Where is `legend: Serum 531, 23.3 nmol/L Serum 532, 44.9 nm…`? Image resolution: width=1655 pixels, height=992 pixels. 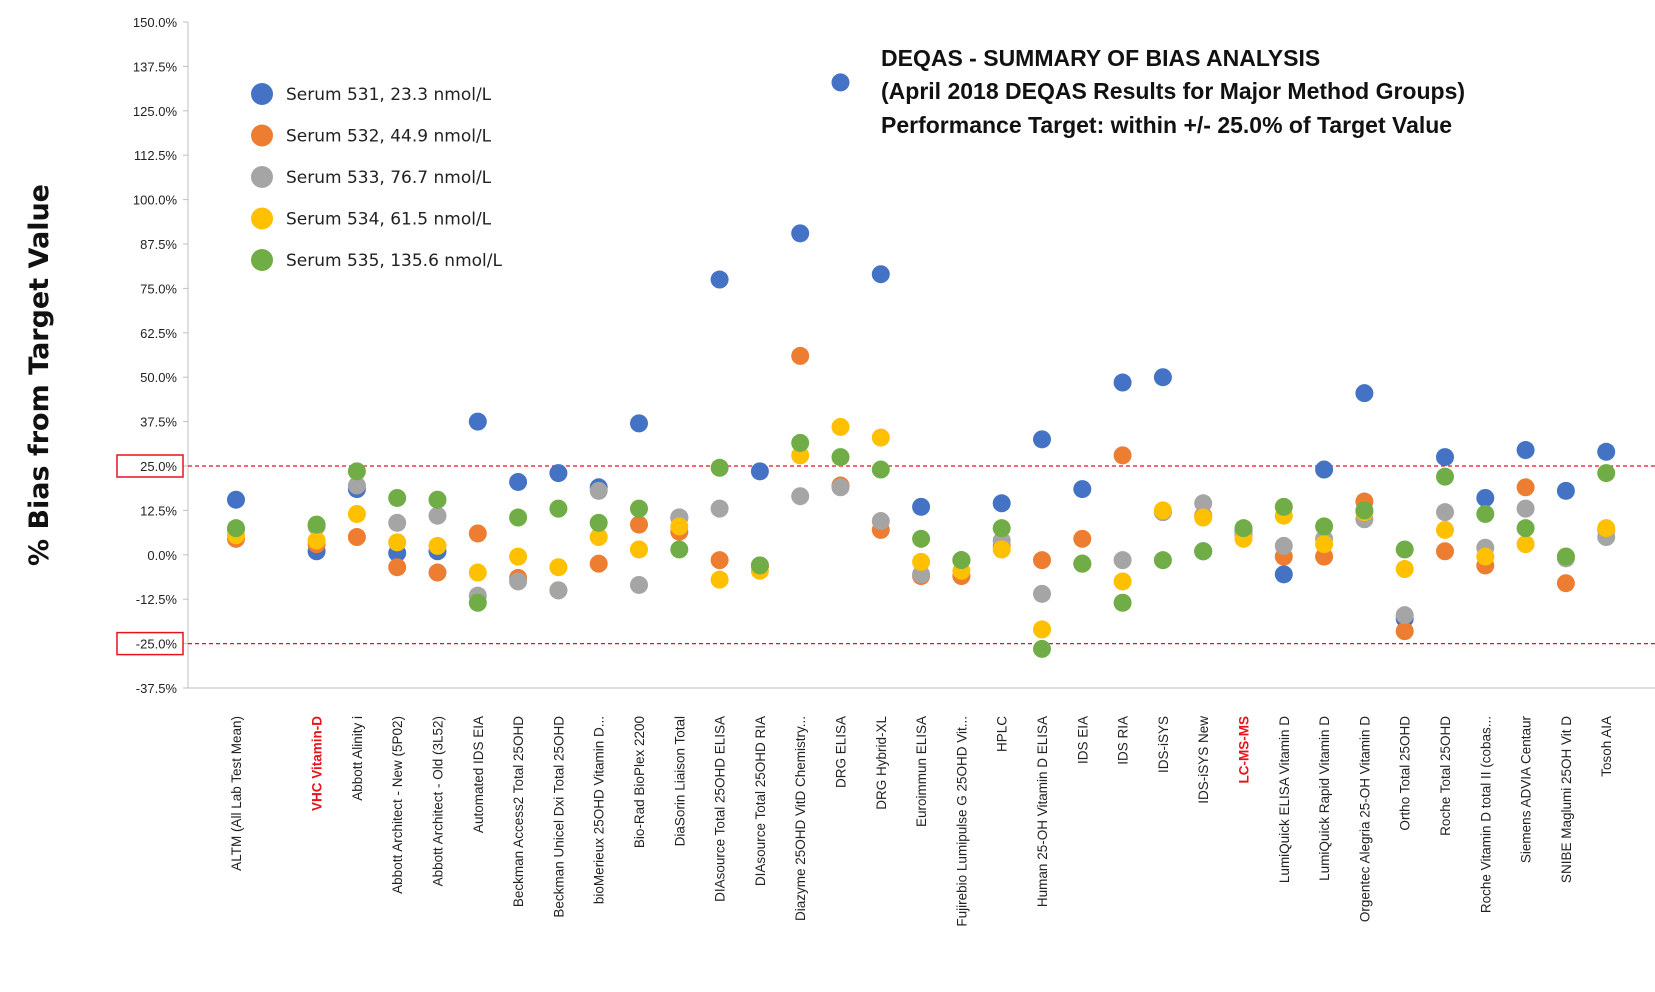 legend: Serum 531, 23.3 nmol/L Serum 532, 44.9 nm… is located at coordinates (376, 177).